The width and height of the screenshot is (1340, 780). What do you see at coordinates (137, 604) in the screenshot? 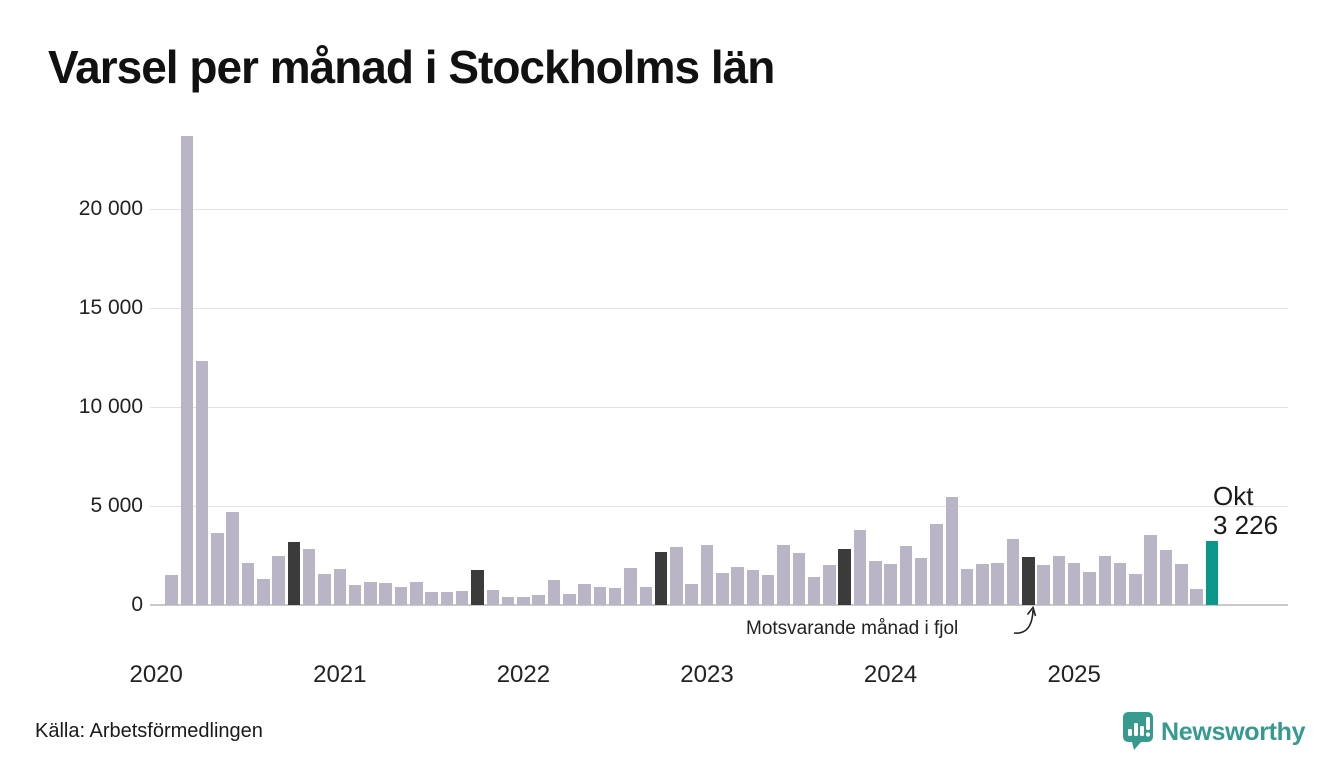
I see `y-axis-tick-label: 0` at bounding box center [137, 604].